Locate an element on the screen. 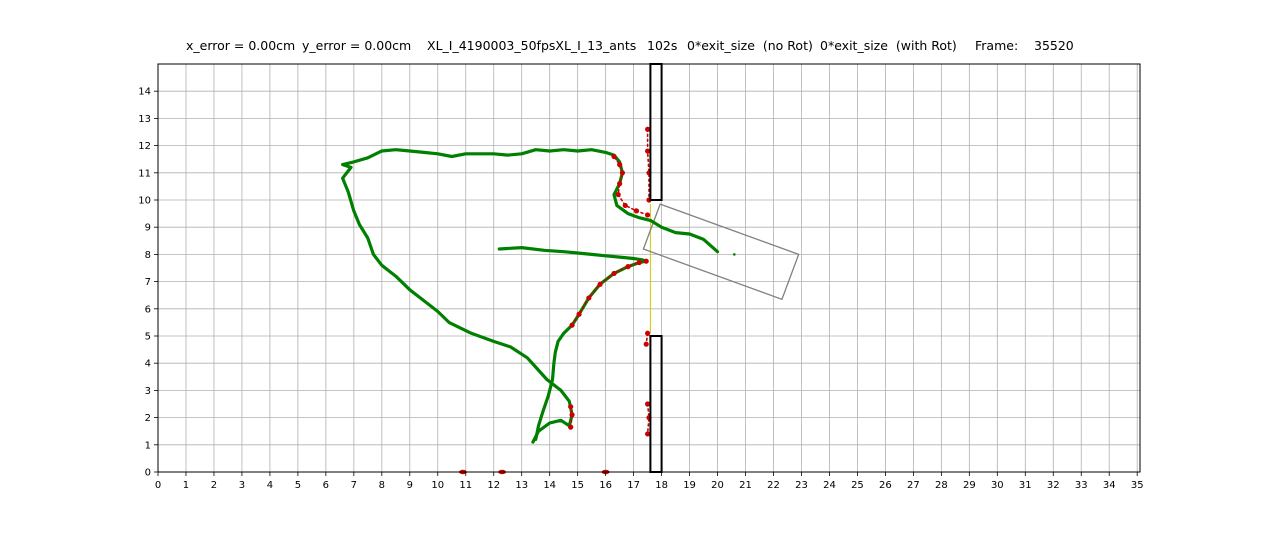 This screenshot has height=540, width=1268. x-tick-label: 9 is located at coordinates (410, 485).